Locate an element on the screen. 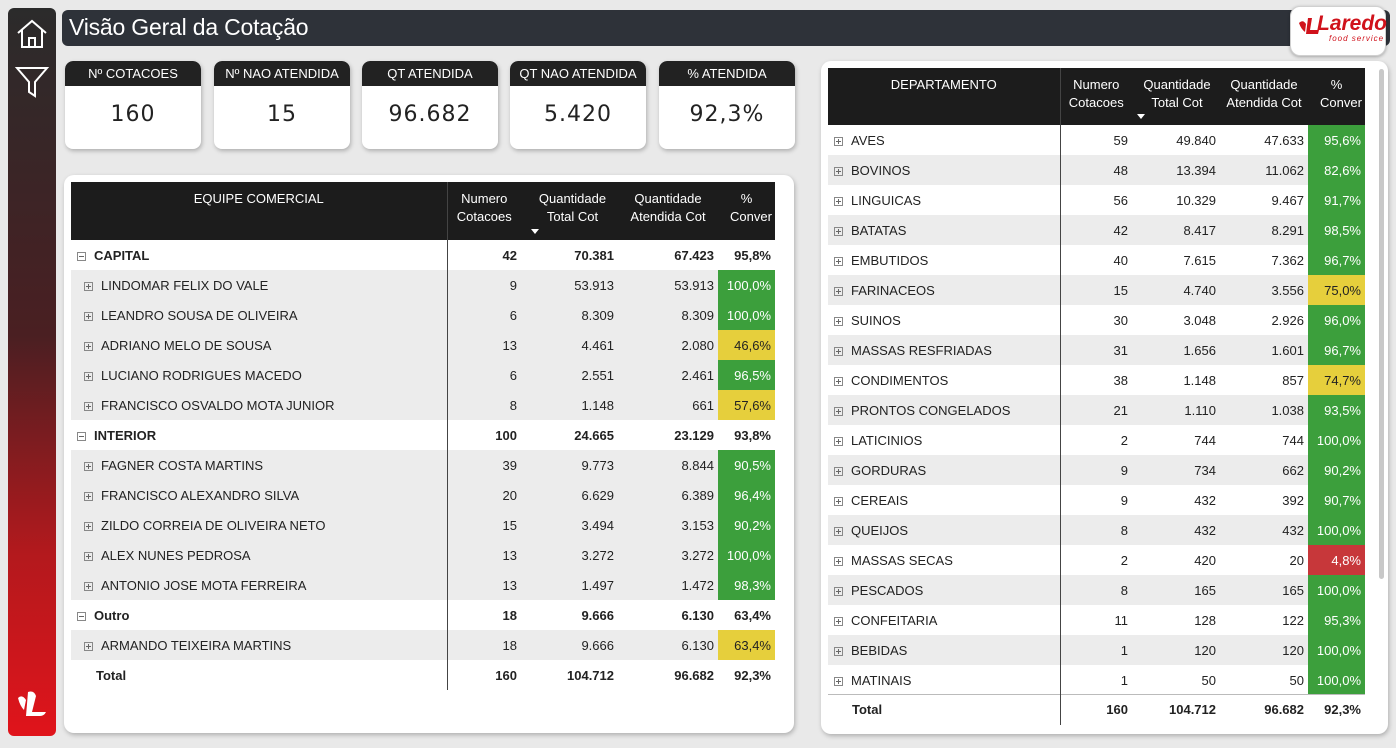 This screenshot has height=748, width=1396. filter-icon is located at coordinates (32, 82).